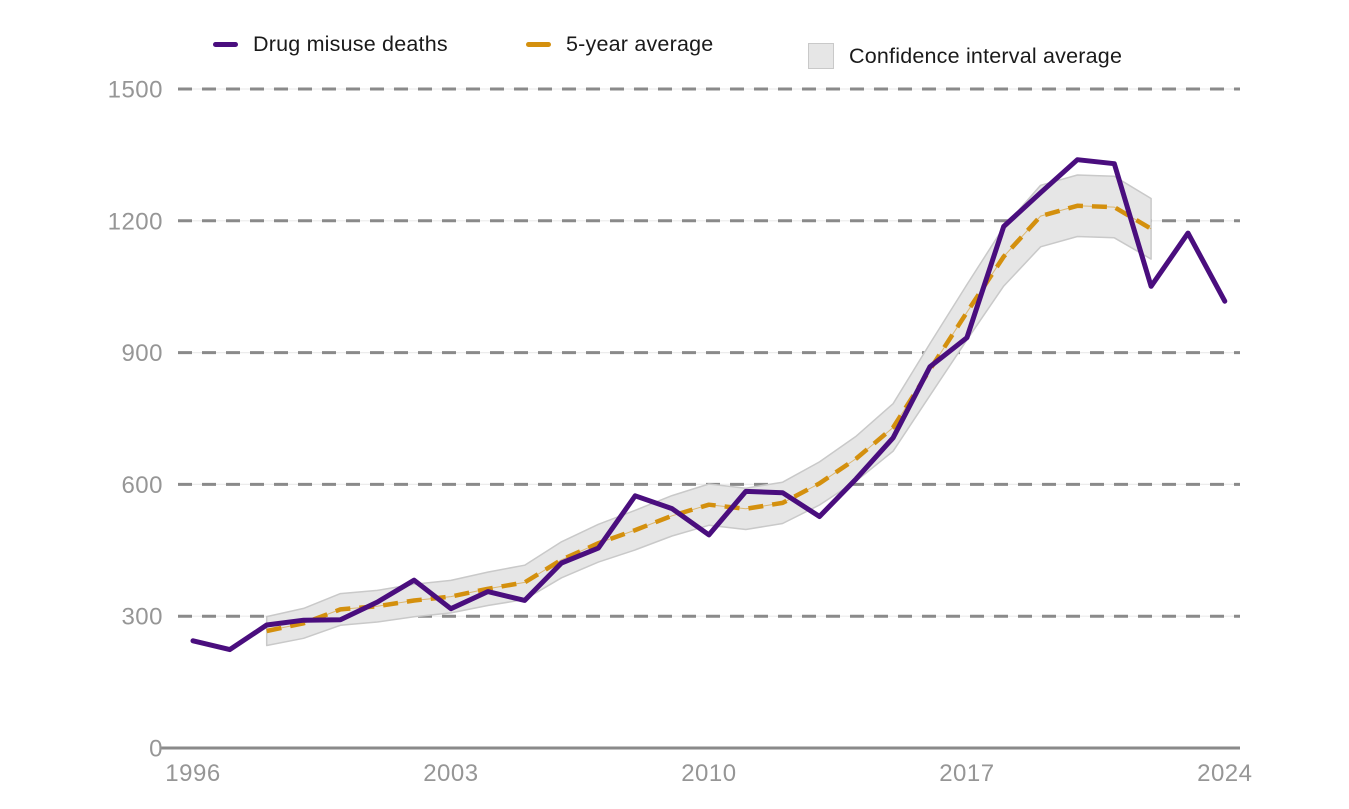 The height and width of the screenshot is (809, 1349). What do you see at coordinates (640, 43) in the screenshot?
I see `legend-label-5-year-average: 5-year average` at bounding box center [640, 43].